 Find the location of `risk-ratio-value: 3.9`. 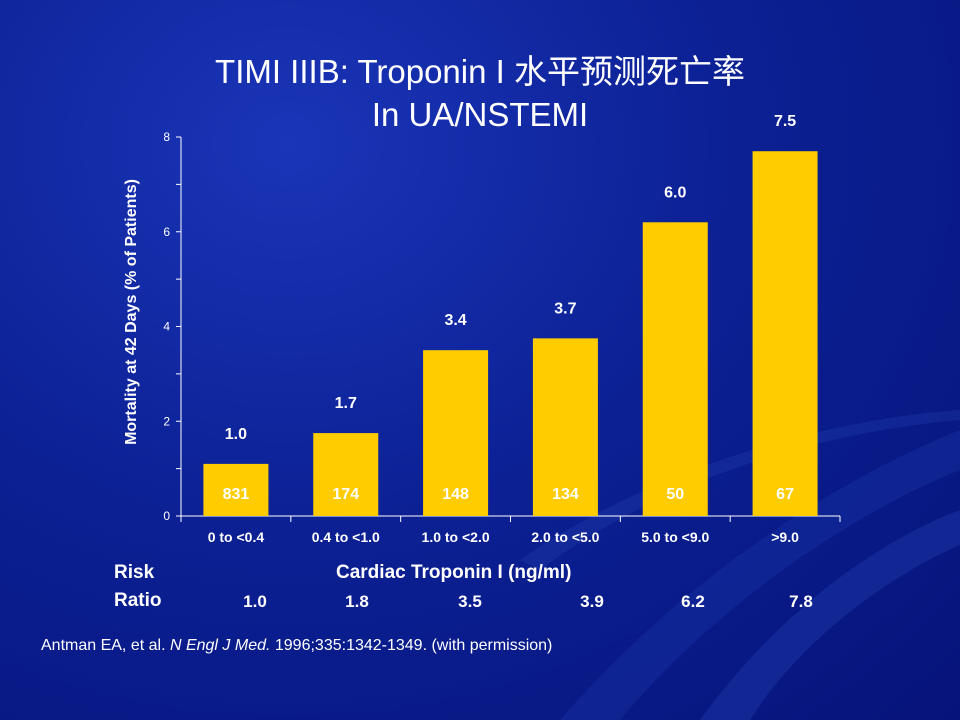

risk-ratio-value: 3.9 is located at coordinates (592, 601).